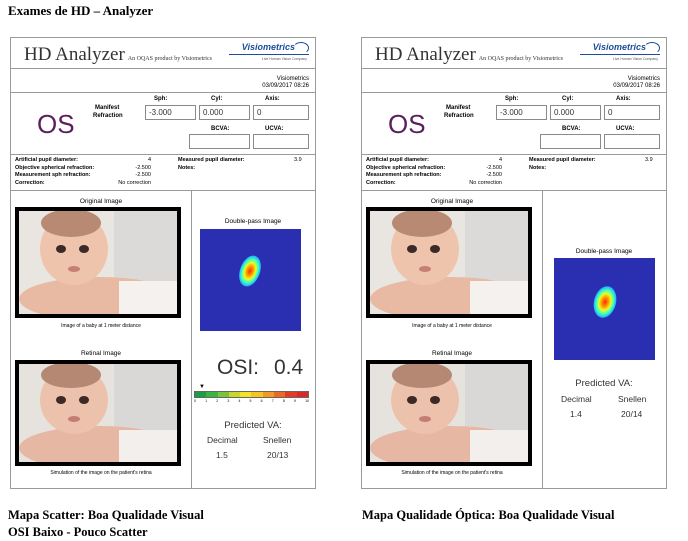 The width and height of the screenshot is (688, 541). What do you see at coordinates (289, 367) in the screenshot?
I see `osi-value: 0.4` at bounding box center [289, 367].